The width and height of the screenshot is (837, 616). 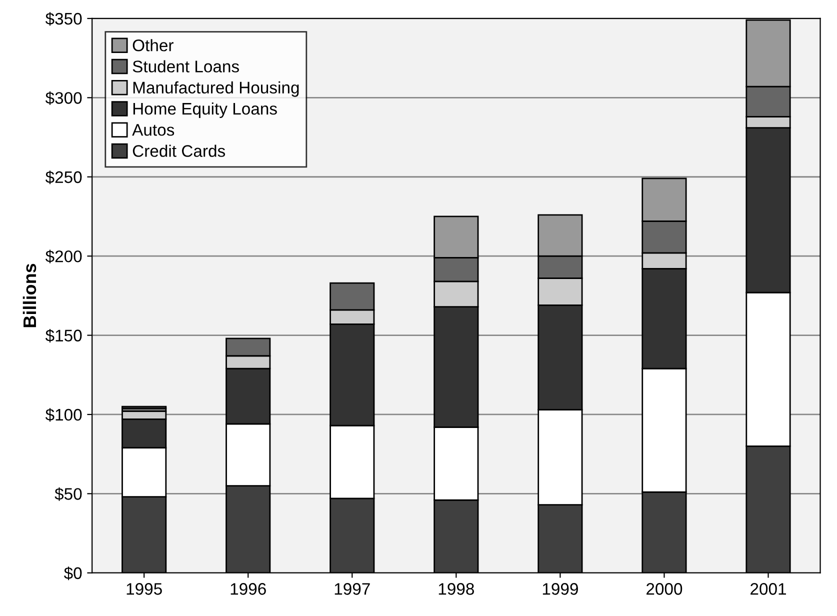 What do you see at coordinates (73, 573) in the screenshot?
I see `y-tick-label: $0` at bounding box center [73, 573].